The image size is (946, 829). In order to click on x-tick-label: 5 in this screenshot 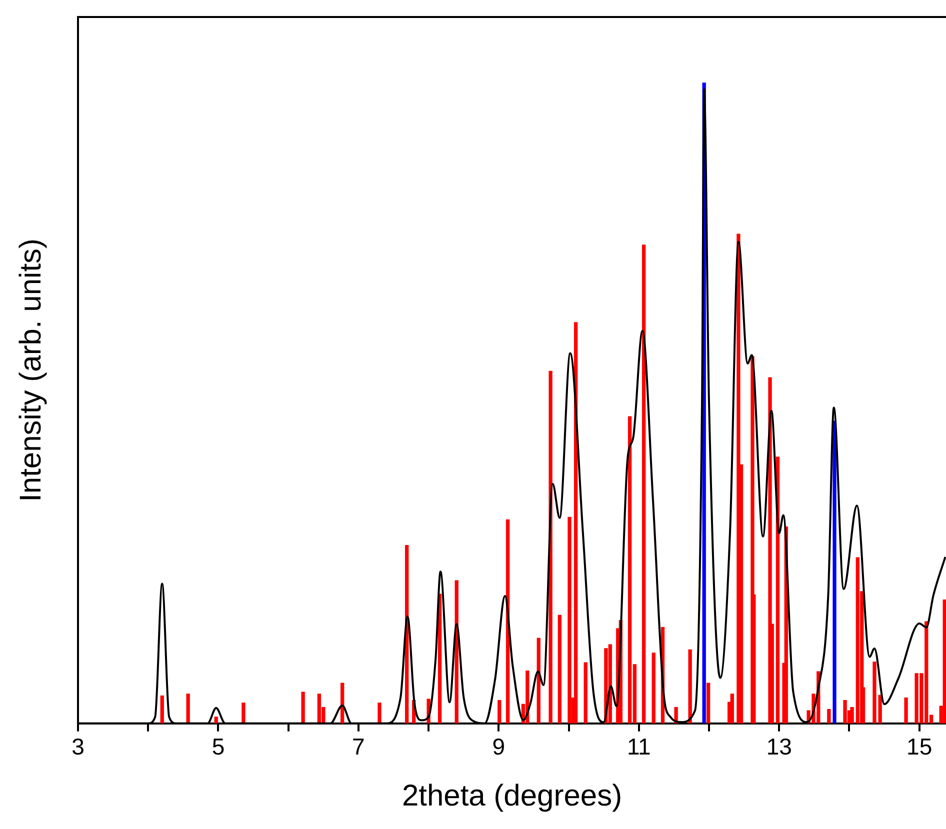, I will do `click(218, 747)`.